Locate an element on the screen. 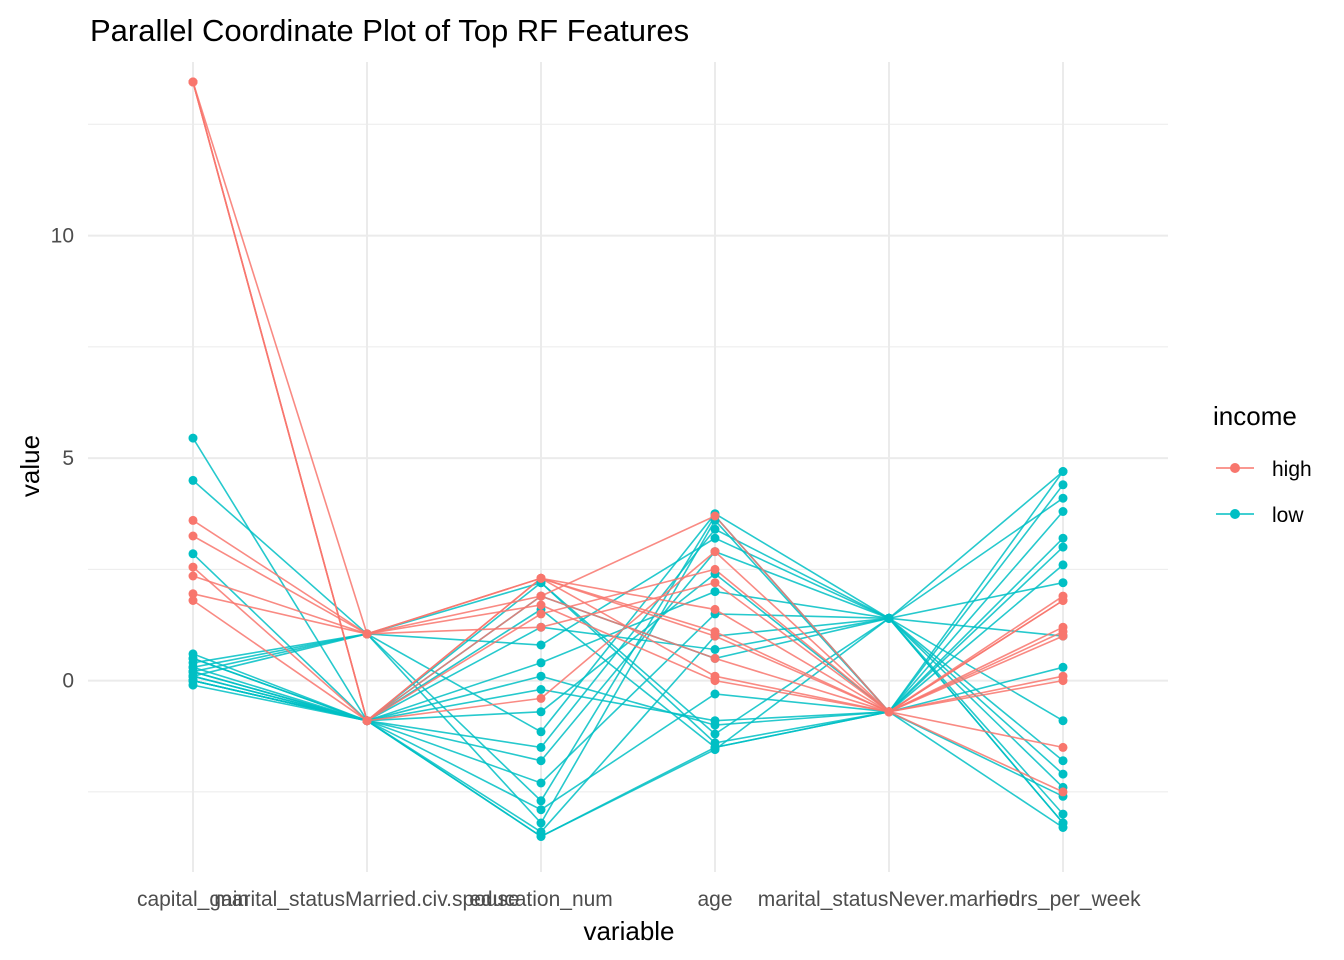  y-axis-title: value is located at coordinates (30, 466).